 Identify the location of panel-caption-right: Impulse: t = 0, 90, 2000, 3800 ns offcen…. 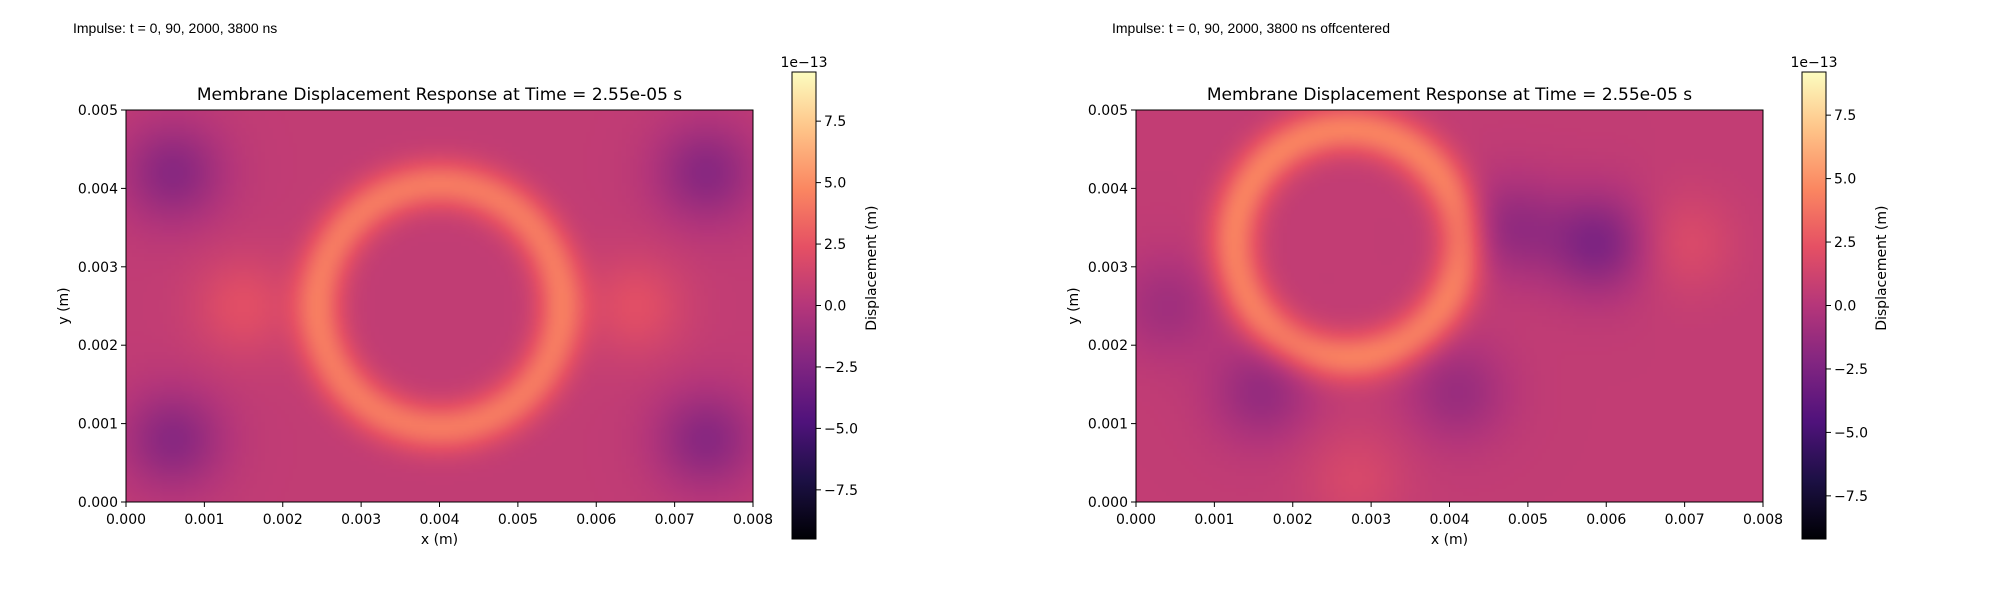
(1251, 28).